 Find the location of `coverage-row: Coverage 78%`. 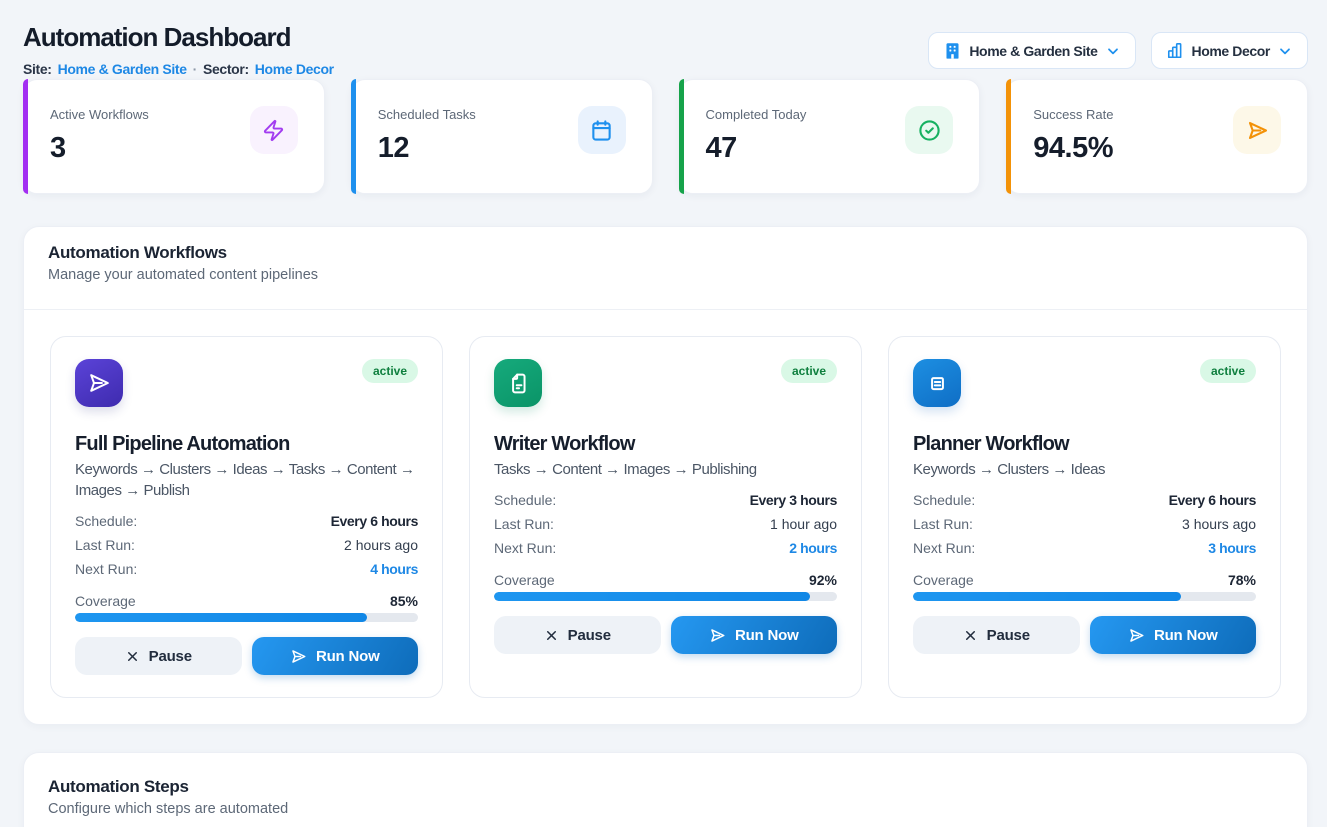

coverage-row: Coverage 78% is located at coordinates (1084, 580).